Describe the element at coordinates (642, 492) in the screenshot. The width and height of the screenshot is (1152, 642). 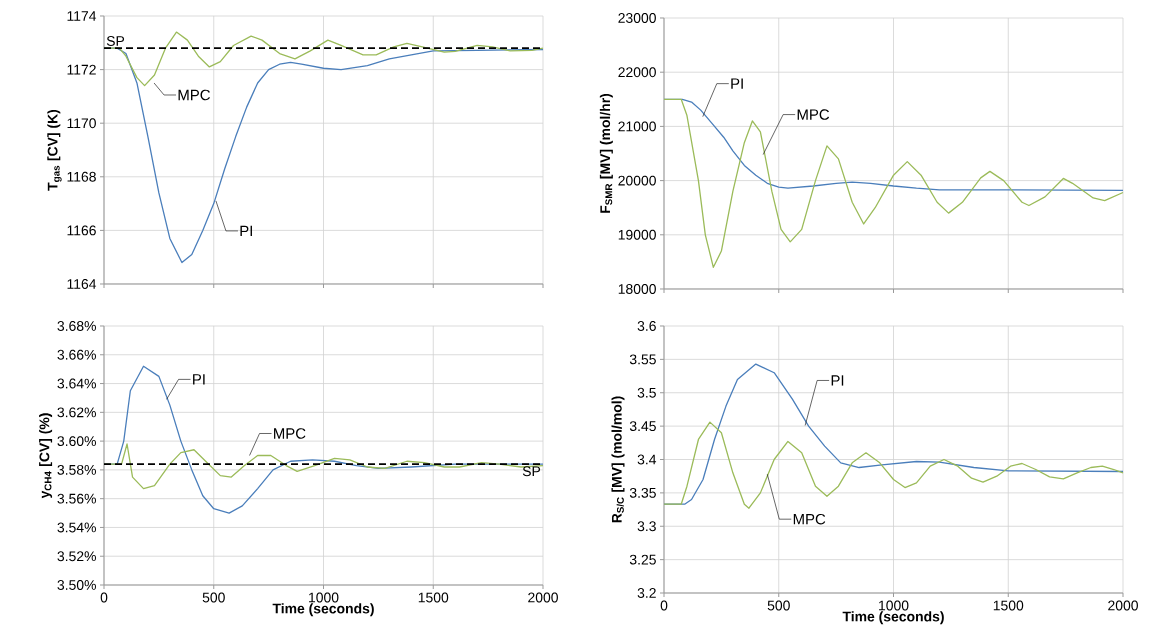
I see `y-tick-label: 3.35` at that location.